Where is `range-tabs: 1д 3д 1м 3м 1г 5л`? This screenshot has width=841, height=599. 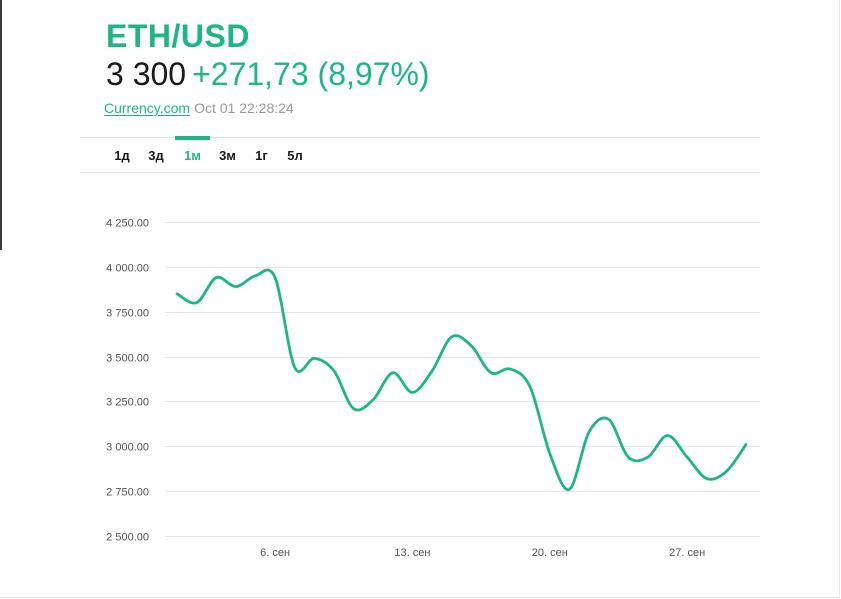 range-tabs: 1д 3д 1м 3м 1г 5л is located at coordinates (209, 154).